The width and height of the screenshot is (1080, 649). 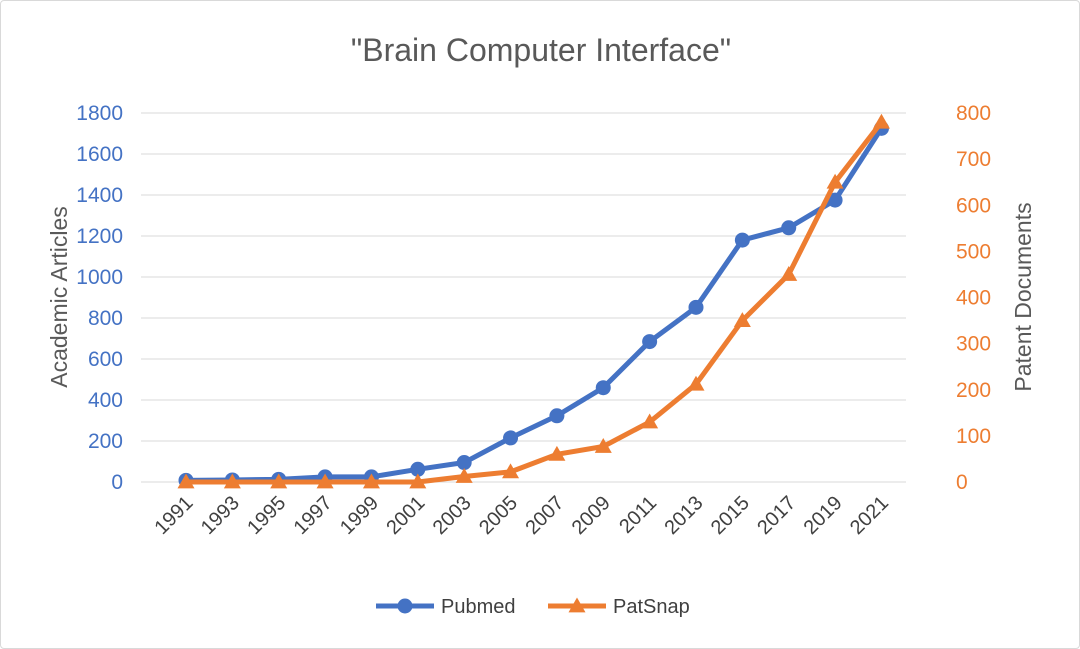 I want to click on x-tick-label: 2005, so click(x=498, y=515).